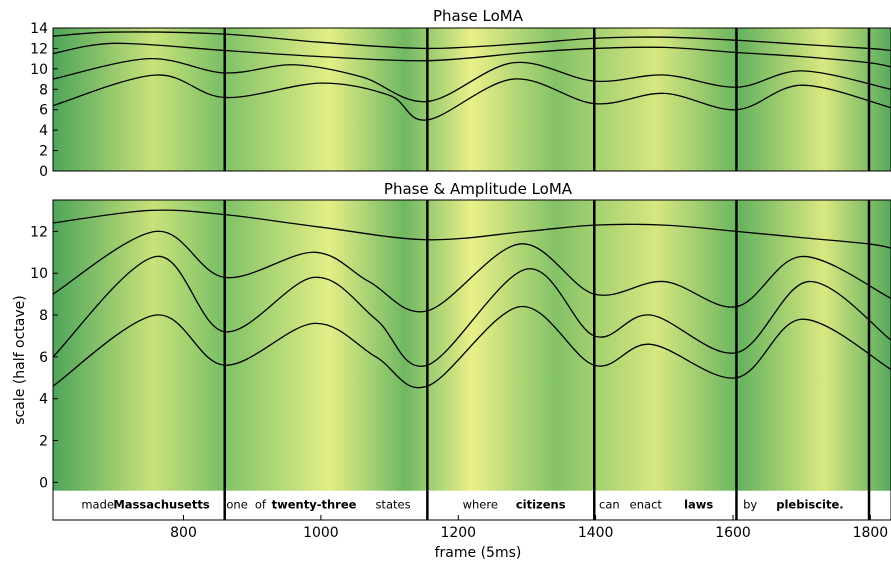 Image resolution: width=891 pixels, height=563 pixels. I want to click on x-tick-label: 800, so click(183, 533).